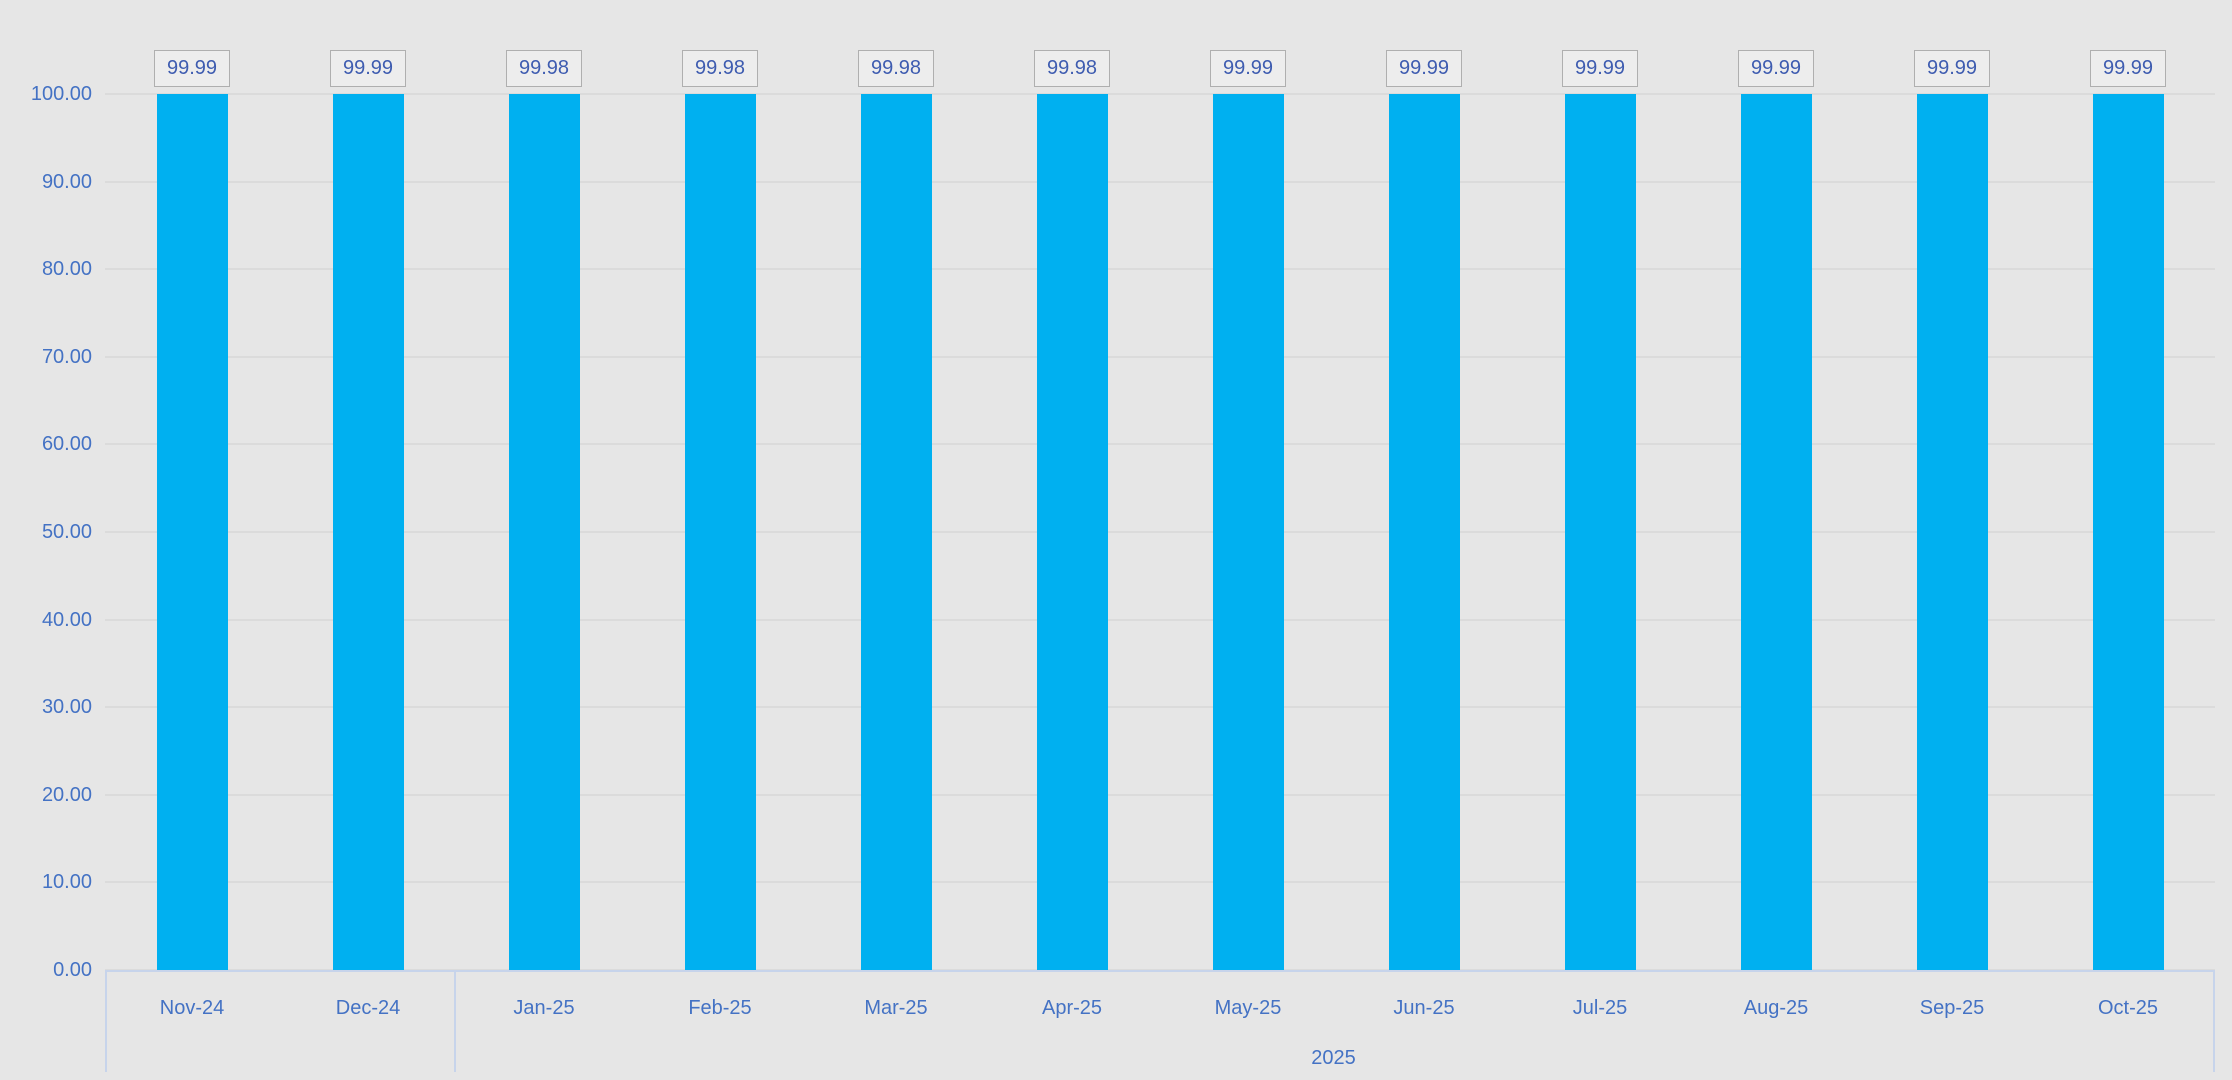  Describe the element at coordinates (1600, 1008) in the screenshot. I see `x-axis-category-label: Jul-25` at that location.